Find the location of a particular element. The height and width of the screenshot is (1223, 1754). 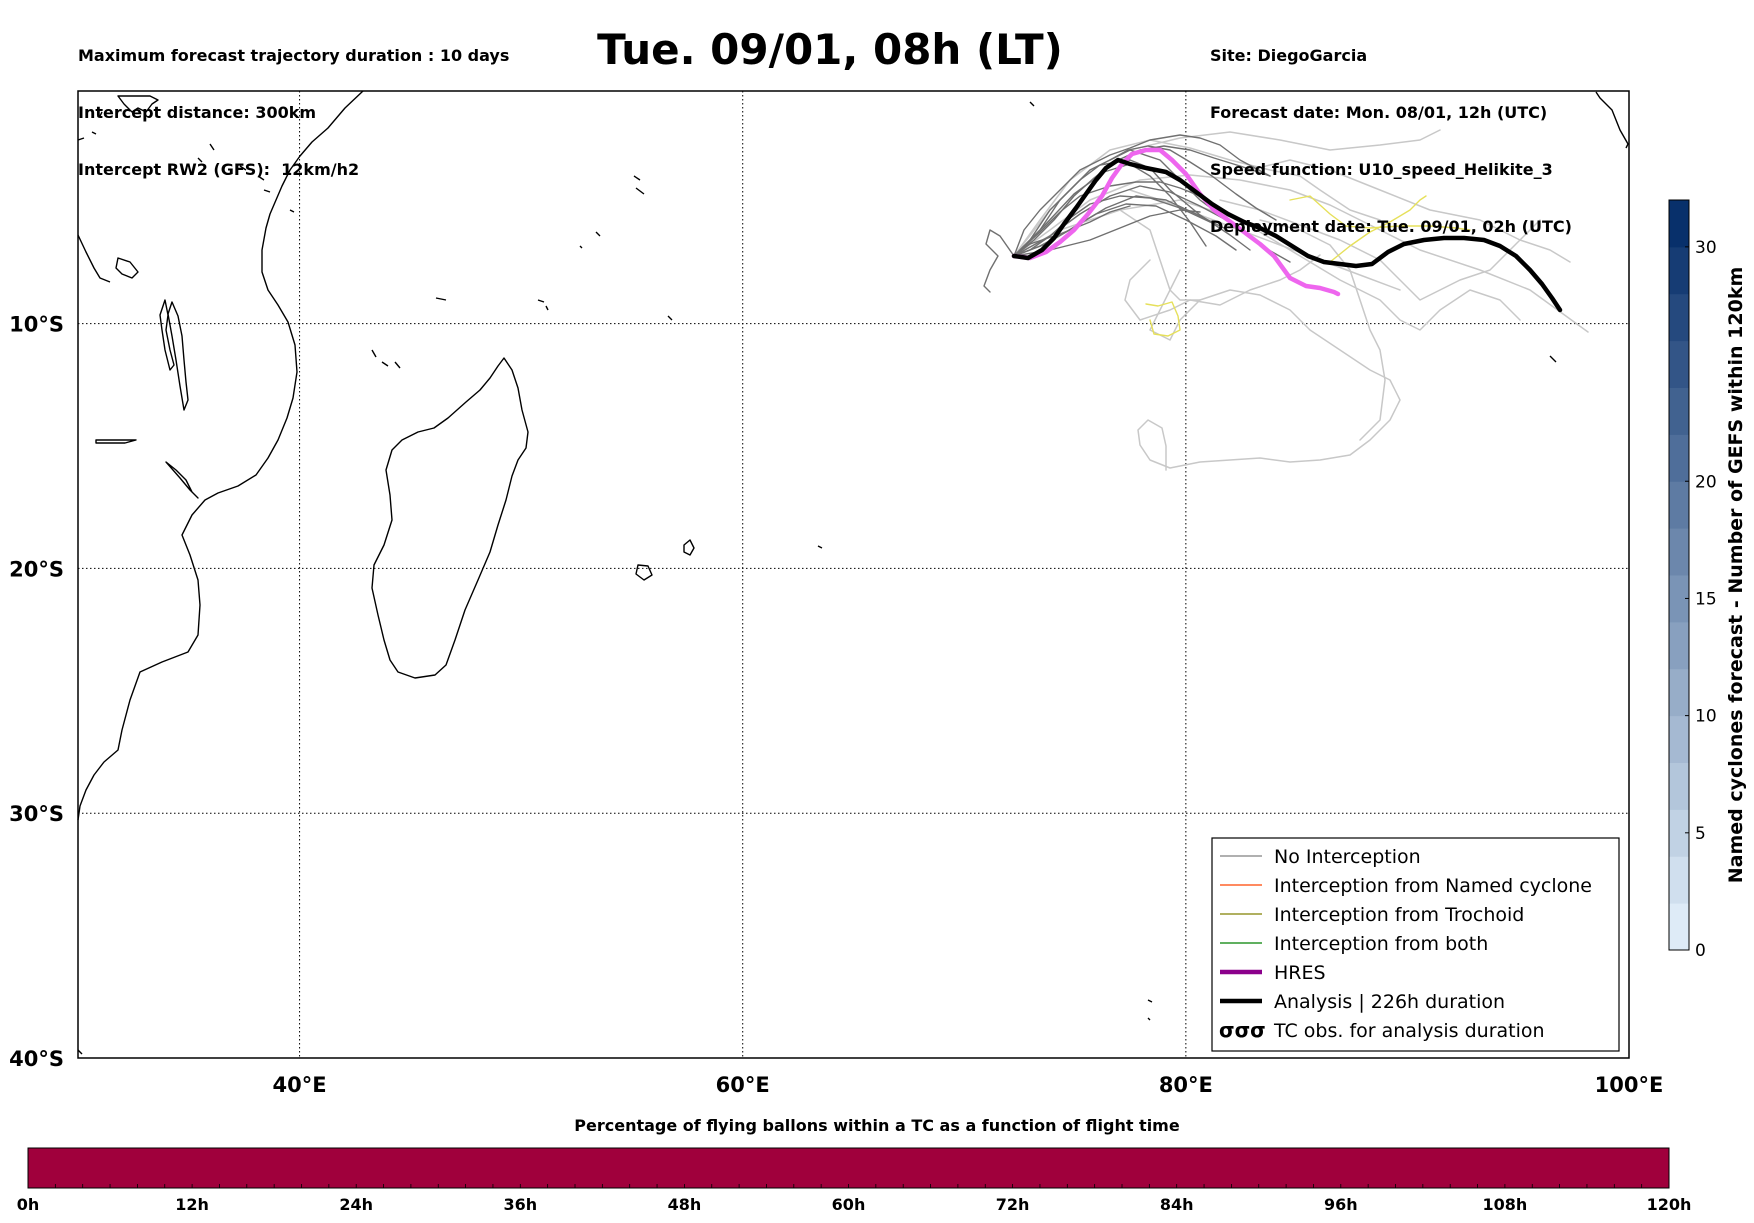

header-line: Forecast date: Mon. 08/01, 12h (UTC) is located at coordinates (1379, 112).